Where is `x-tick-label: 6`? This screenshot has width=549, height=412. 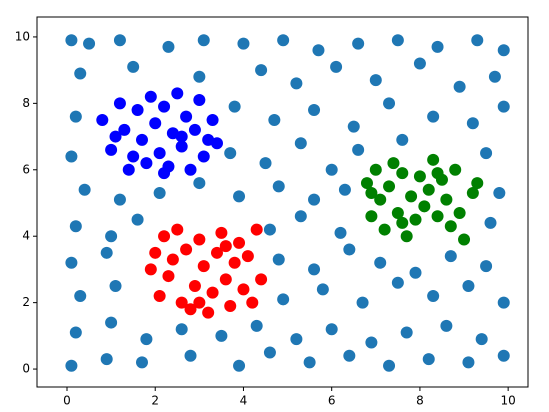
x-tick-label: 6 is located at coordinates (332, 401).